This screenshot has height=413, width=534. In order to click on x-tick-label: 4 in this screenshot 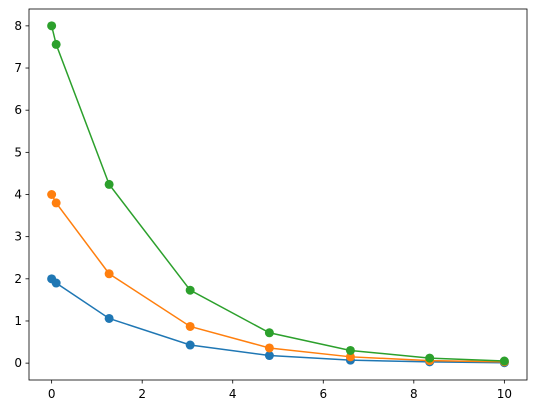, I will do `click(233, 394)`.